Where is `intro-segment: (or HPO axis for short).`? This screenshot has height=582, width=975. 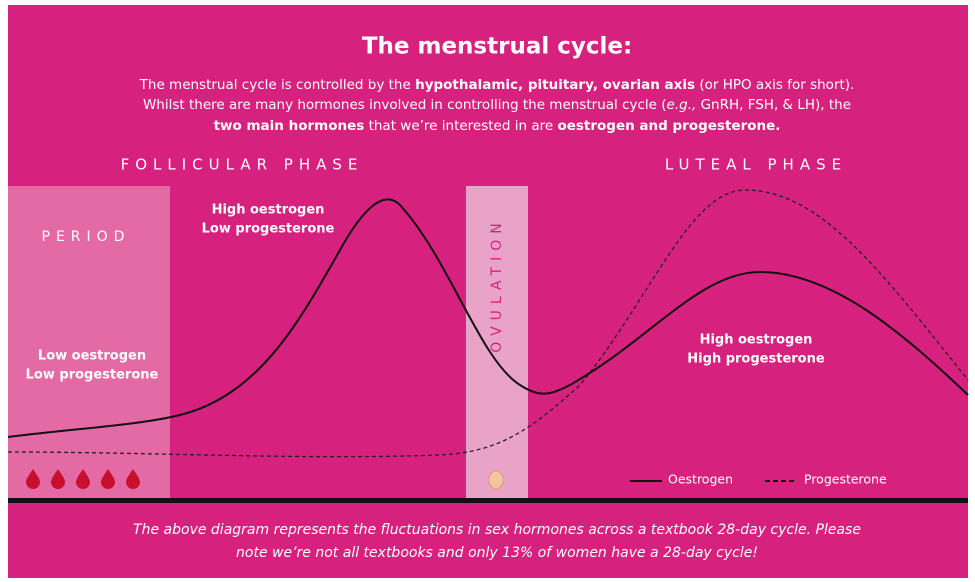 intro-segment: (or HPO axis for short). is located at coordinates (774, 85).